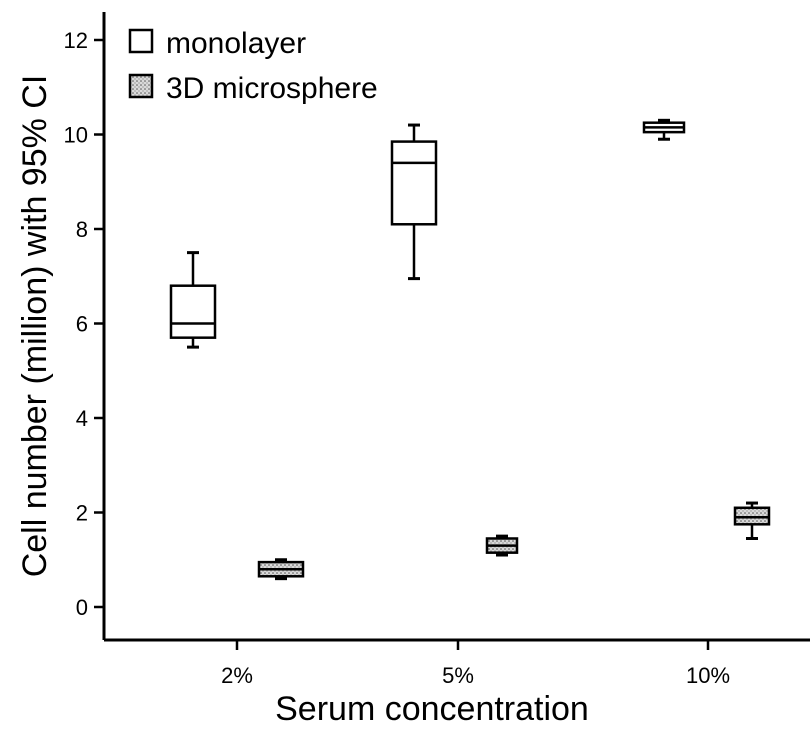  I want to click on box-3d-microsphere-10pct, so click(752, 520).